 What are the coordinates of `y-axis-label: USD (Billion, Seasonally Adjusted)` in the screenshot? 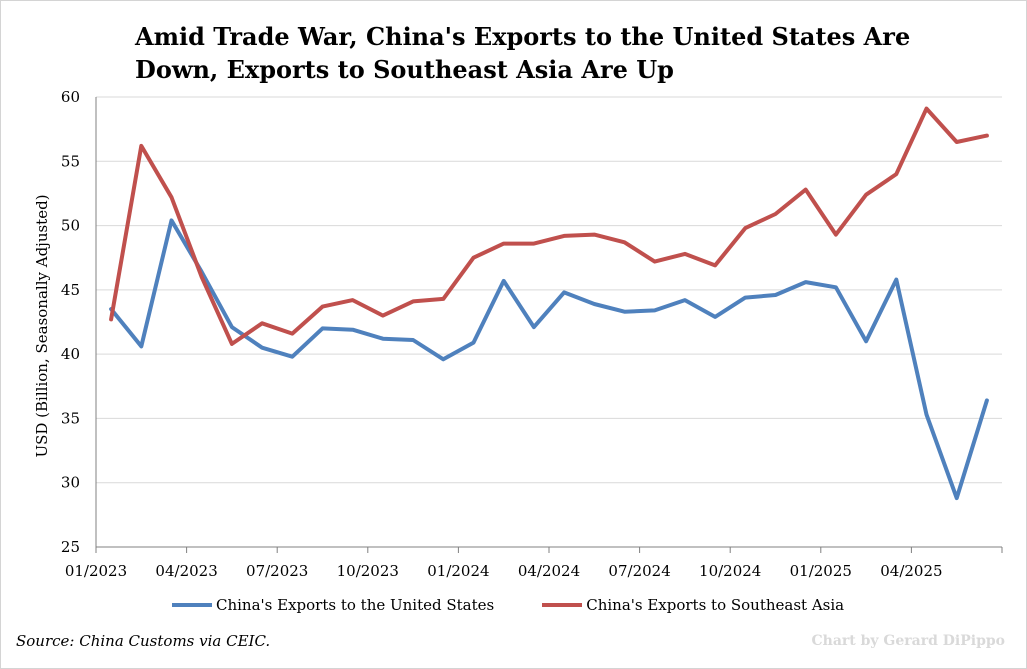 It's located at (42, 325).